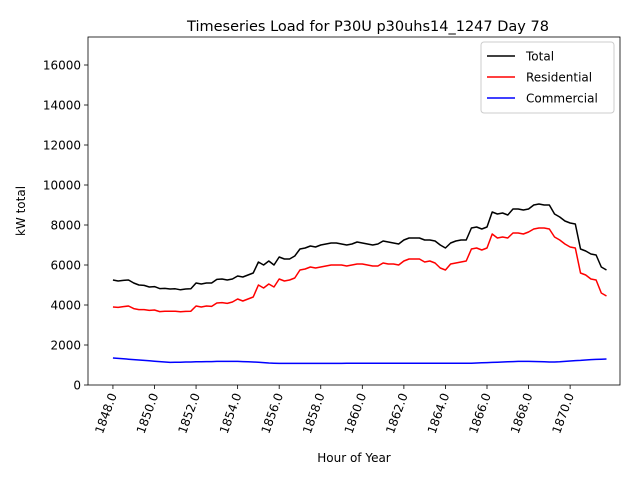 The height and width of the screenshot is (480, 640). What do you see at coordinates (65, 306) in the screenshot?
I see `y-tick-label: 4000` at bounding box center [65, 306].